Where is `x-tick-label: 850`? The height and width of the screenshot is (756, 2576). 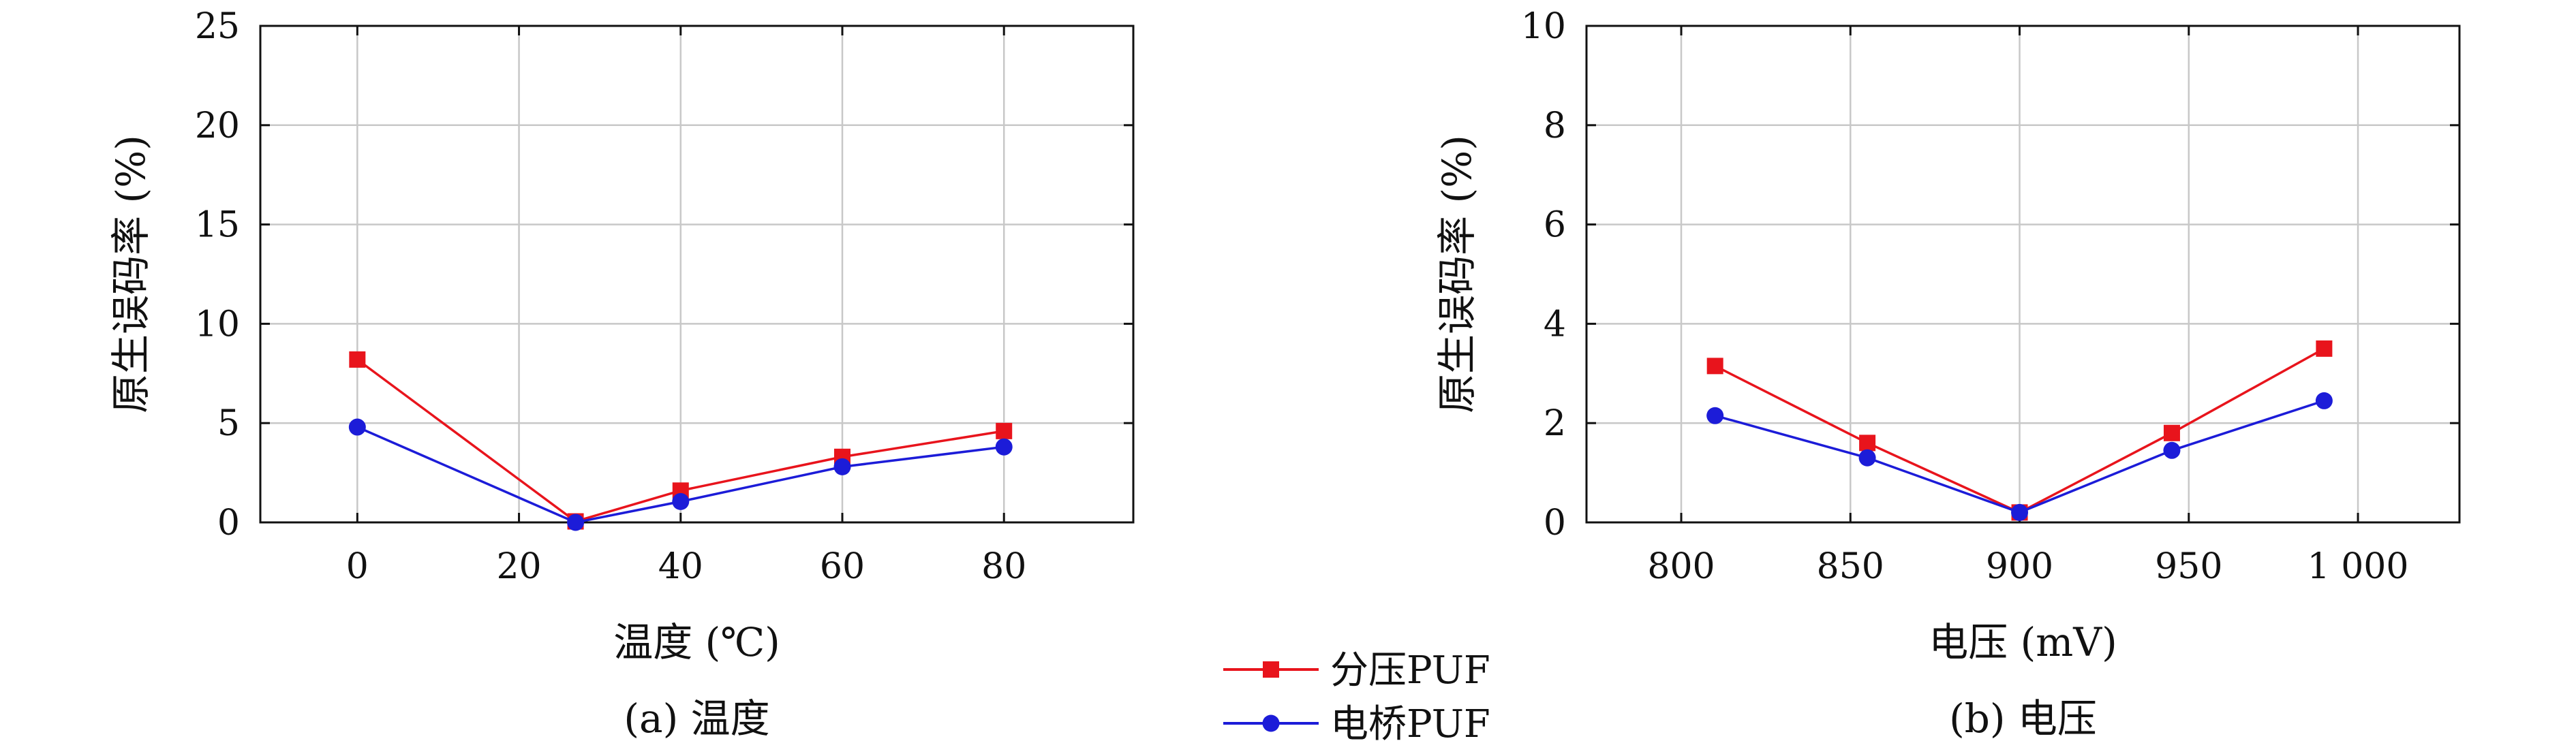
x-tick-label: 850 is located at coordinates (1851, 566).